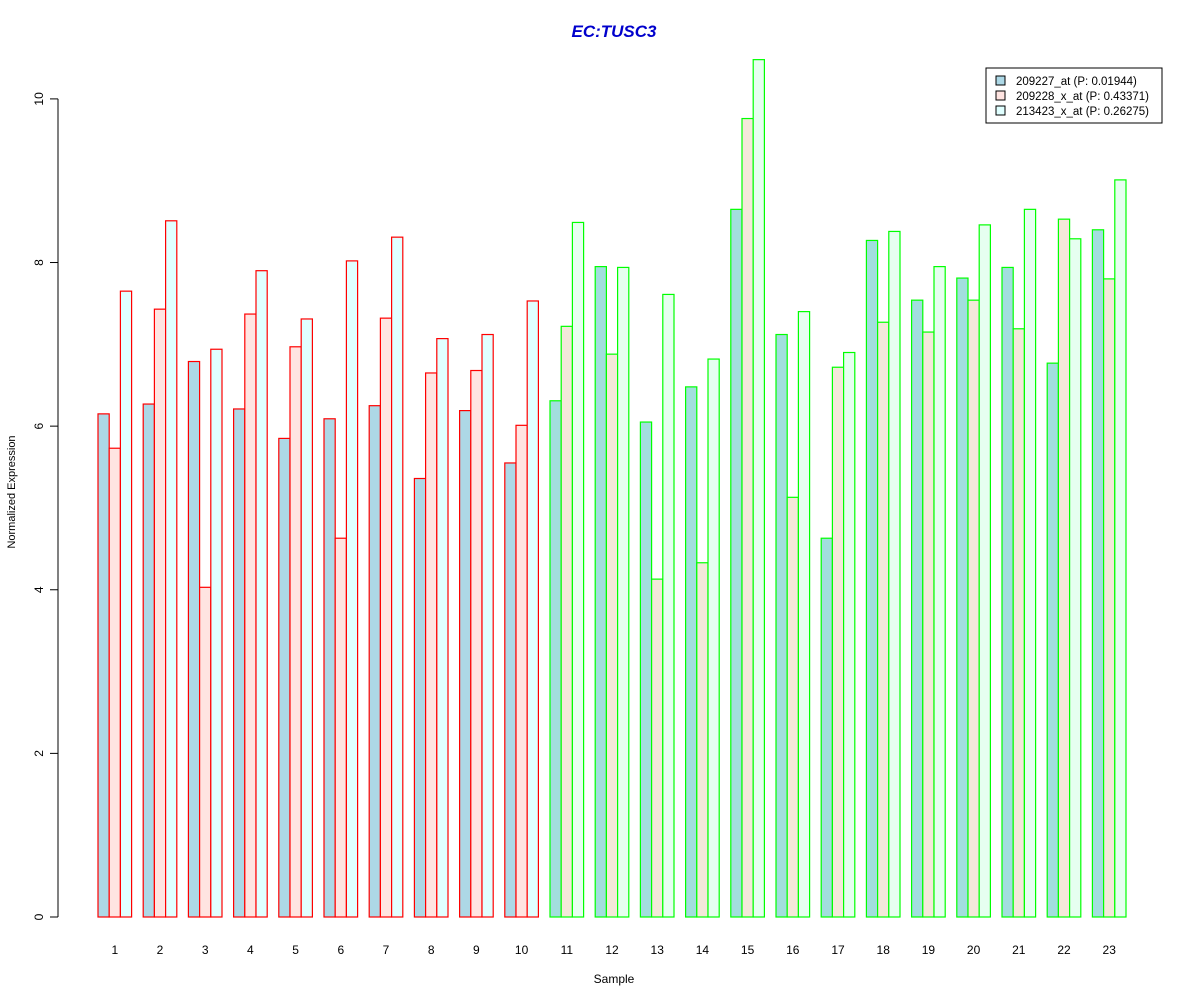 The width and height of the screenshot is (1200, 1000). What do you see at coordinates (39, 589) in the screenshot?
I see `y-tick-label-4: 4` at bounding box center [39, 589].